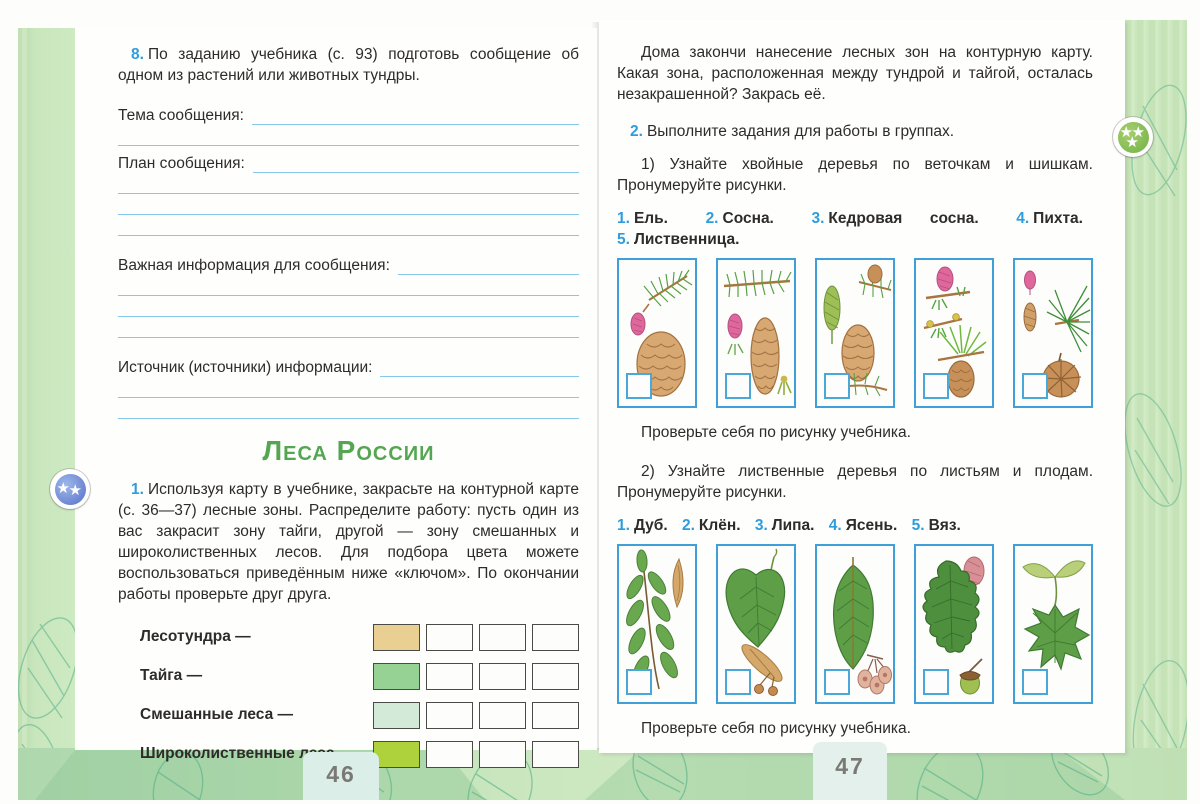  Describe the element at coordinates (800, 131) in the screenshot. I see `task-2-text: Выполните задания для работы в группах.` at that location.